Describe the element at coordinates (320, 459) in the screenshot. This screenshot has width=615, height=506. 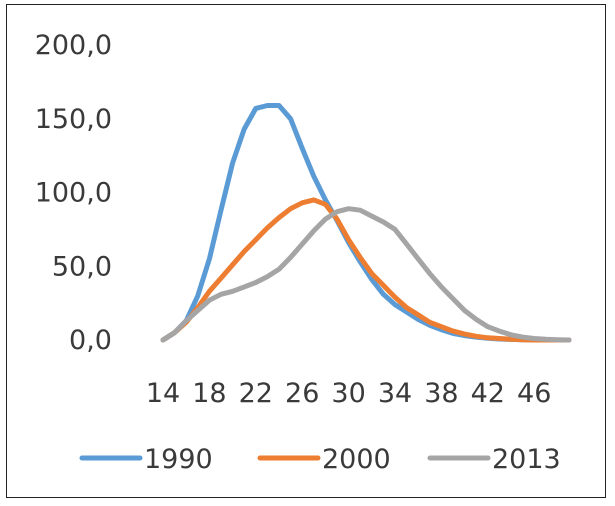
I see `legend: 1990 2000 2013` at that location.